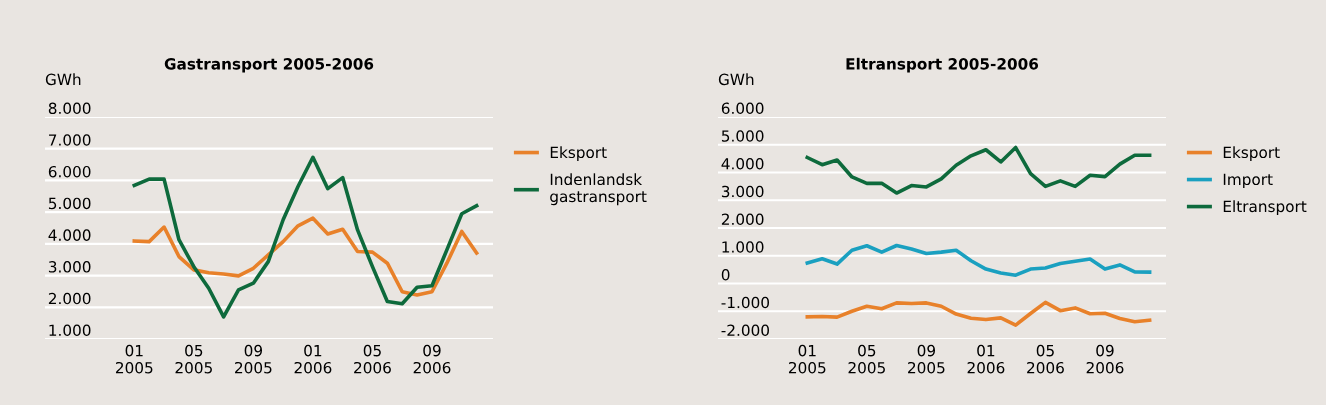 This screenshot has width=1326, height=405. Describe the element at coordinates (1265, 208) in the screenshot. I see `legend-label: Eltransport` at that location.